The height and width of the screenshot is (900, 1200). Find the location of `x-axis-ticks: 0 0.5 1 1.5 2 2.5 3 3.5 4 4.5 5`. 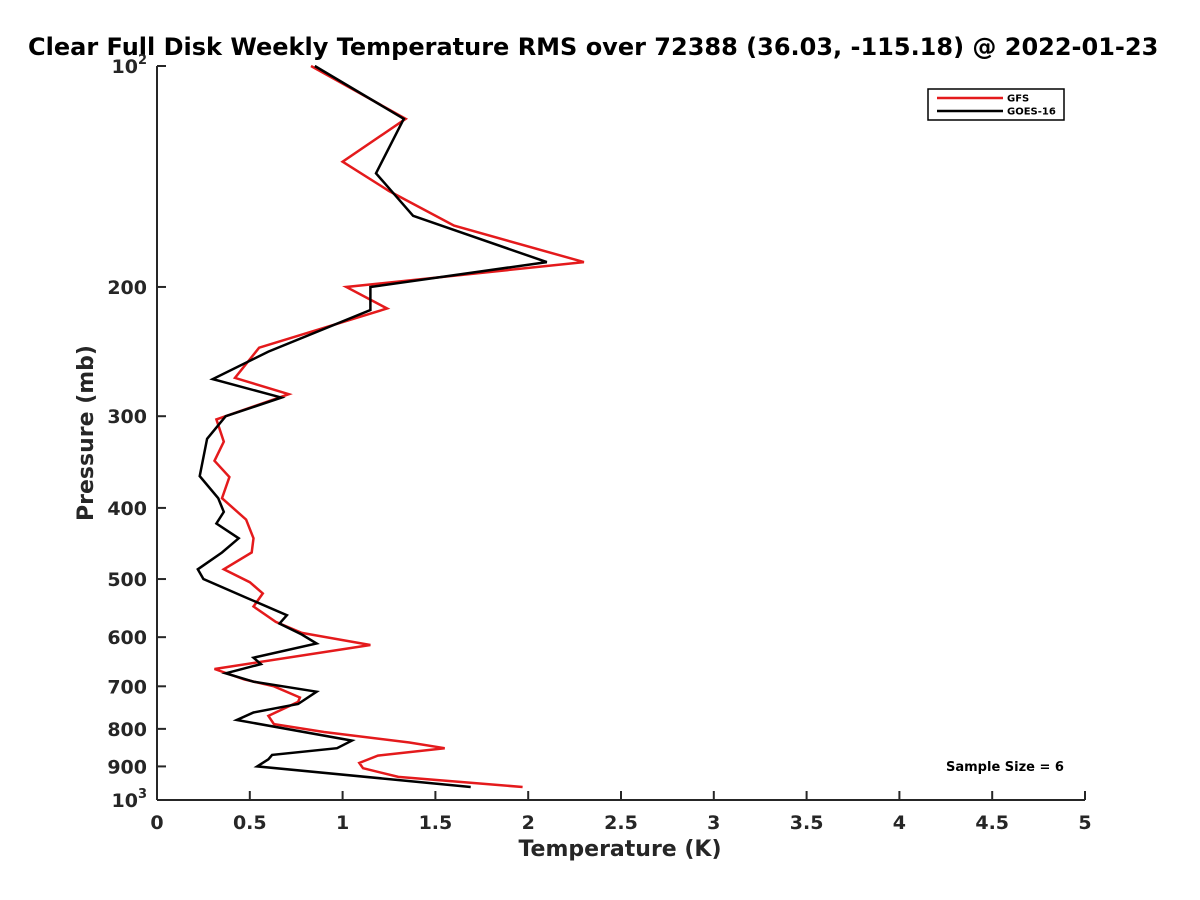

x-axis-ticks: 0 0.5 1 1.5 2 2.5 3 3.5 4 4.5 5 is located at coordinates (621, 812).